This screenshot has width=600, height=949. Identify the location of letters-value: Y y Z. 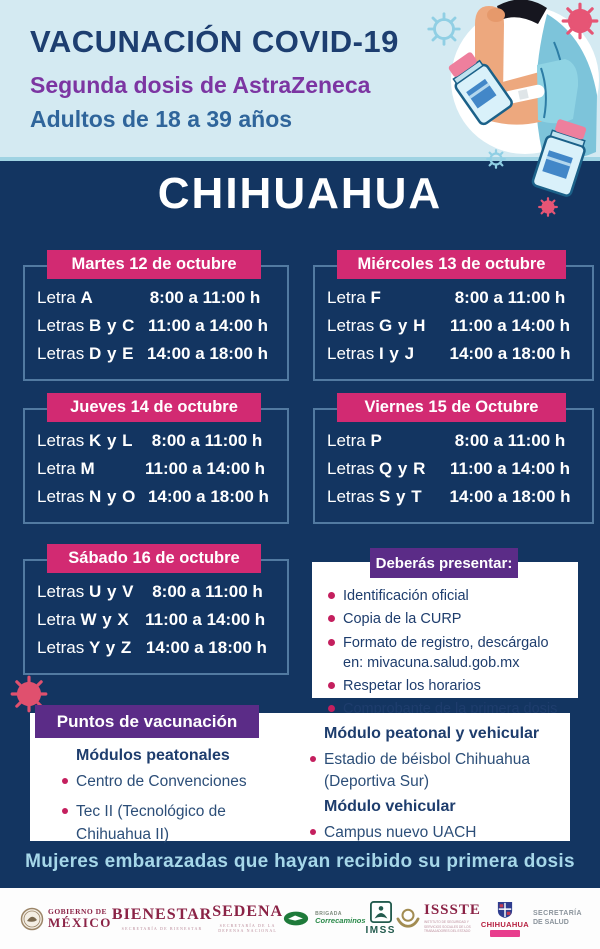
(110, 647).